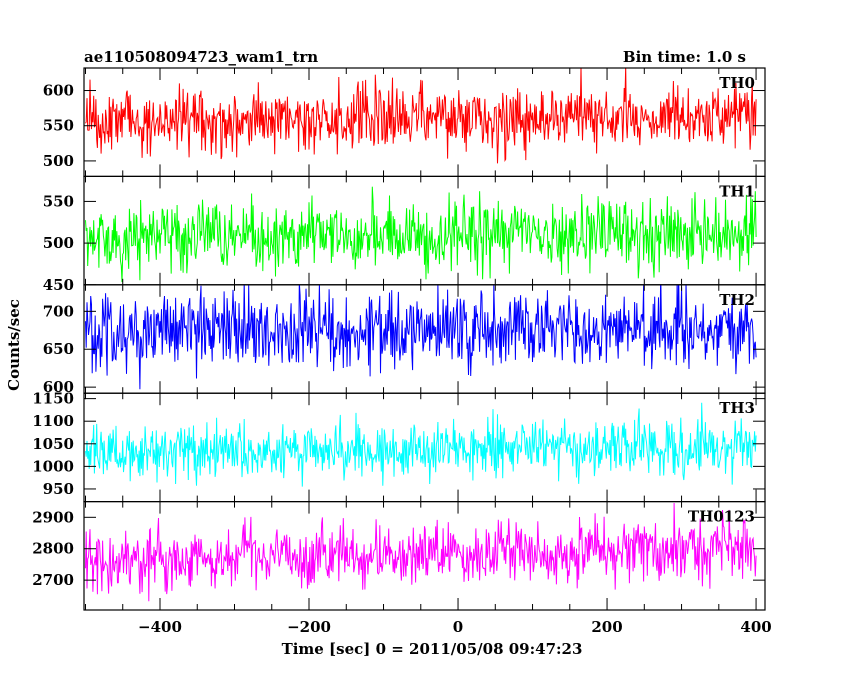 Image resolution: width=850 pixels, height=680 pixels. I want to click on y-tick-label: 2900, so click(53, 517).